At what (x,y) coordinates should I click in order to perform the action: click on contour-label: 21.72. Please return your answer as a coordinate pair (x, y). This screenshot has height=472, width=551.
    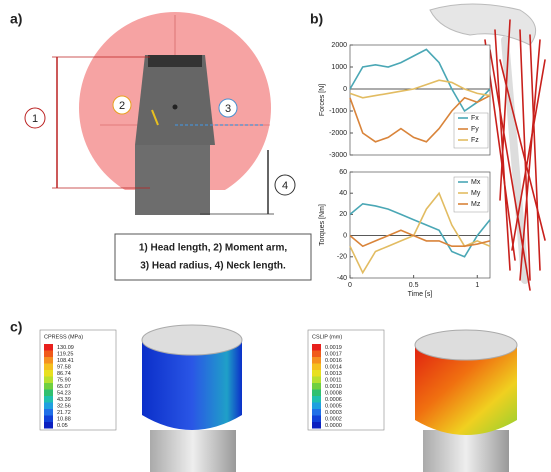
    Looking at the image, I should click on (64, 413).